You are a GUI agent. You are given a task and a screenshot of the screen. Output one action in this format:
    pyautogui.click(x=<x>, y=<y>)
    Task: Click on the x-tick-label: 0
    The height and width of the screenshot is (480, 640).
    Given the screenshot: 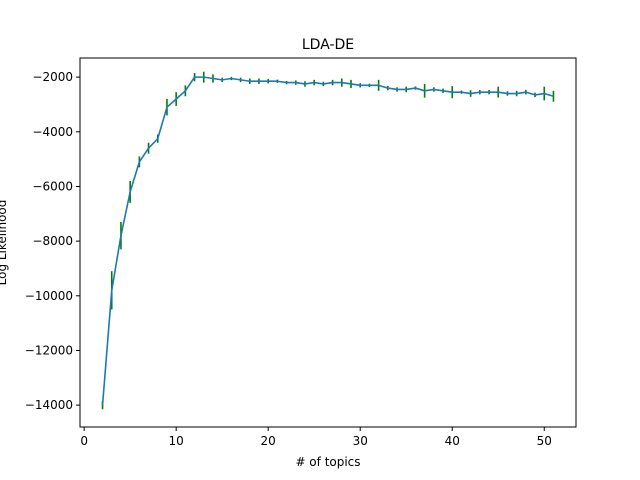 What is the action you would take?
    pyautogui.click(x=84, y=441)
    